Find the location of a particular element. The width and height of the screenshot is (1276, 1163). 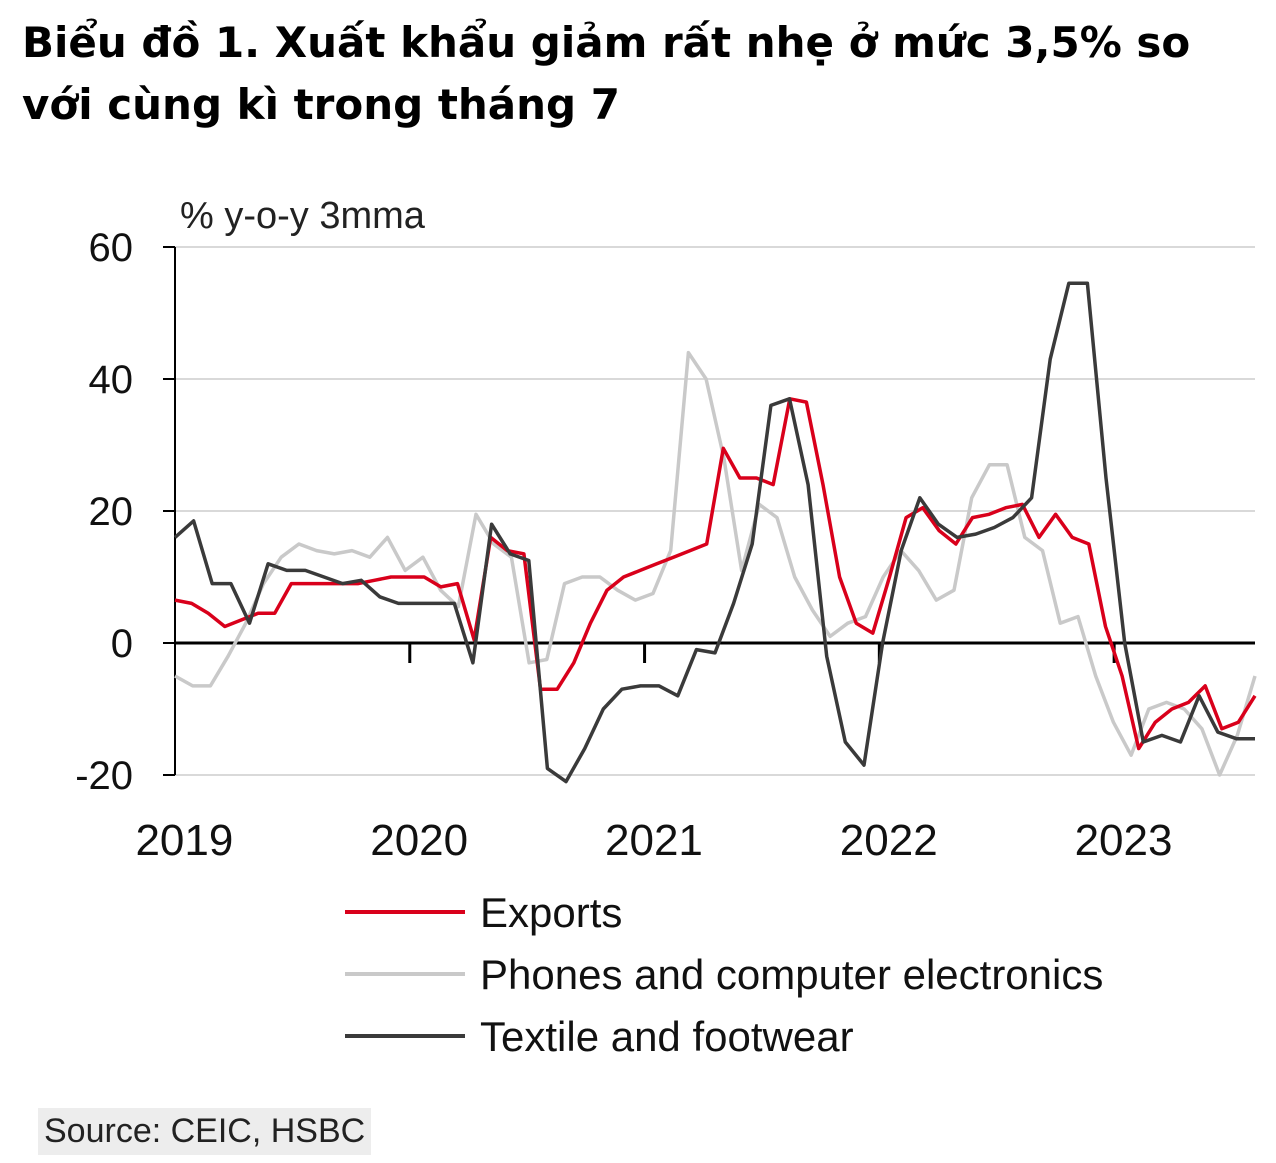

legend-label-exports: Exports is located at coordinates (551, 912).